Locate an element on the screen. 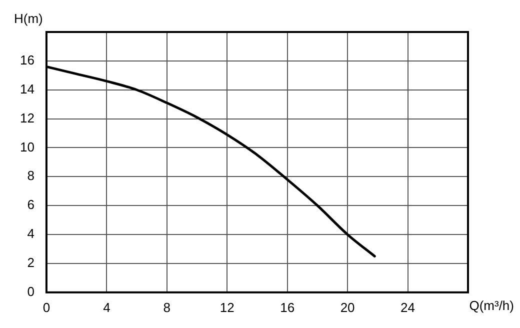 The height and width of the screenshot is (328, 520). x-tick-label: 20 is located at coordinates (347, 307).